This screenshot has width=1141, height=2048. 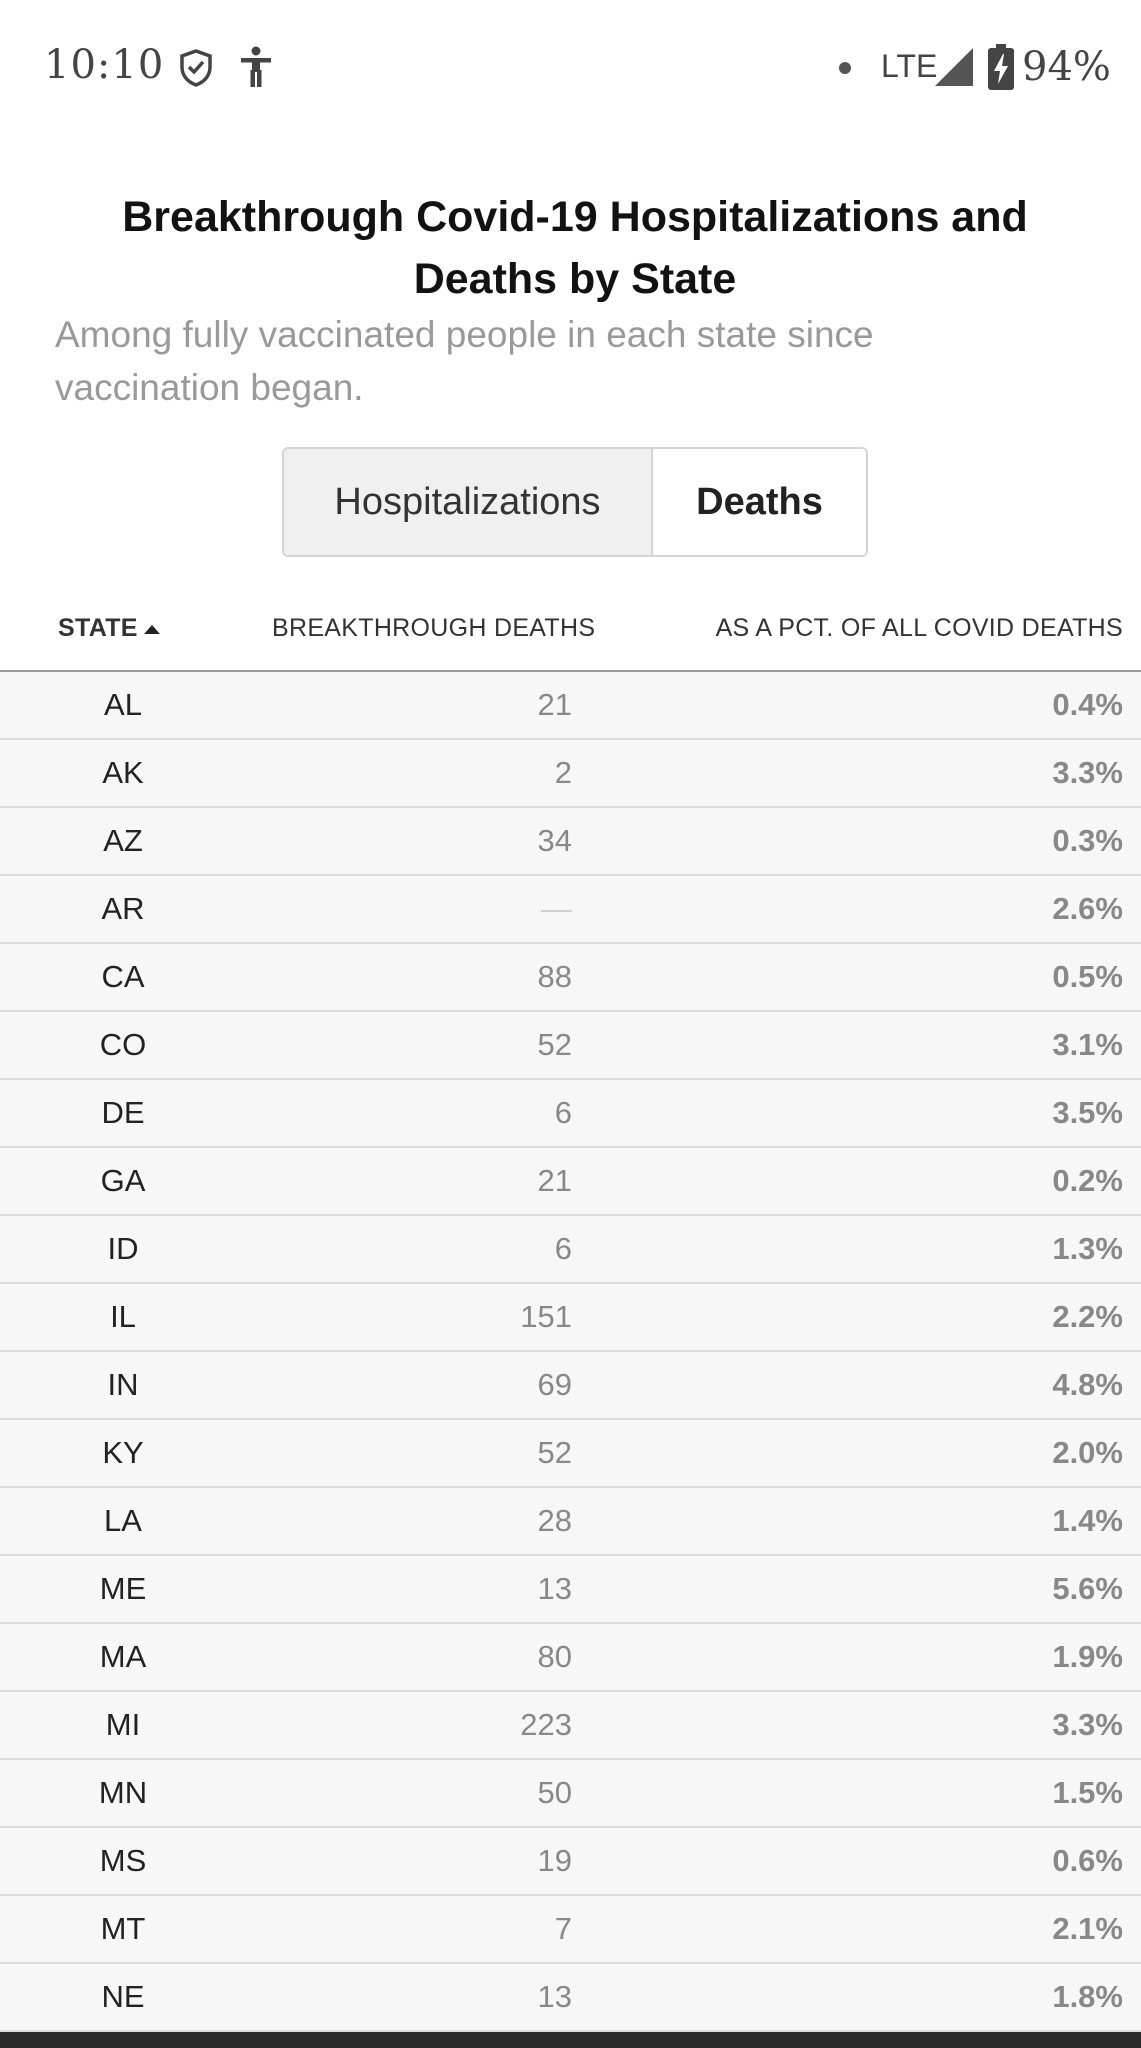 What do you see at coordinates (1066, 67) in the screenshot?
I see `battery-percent: 94%` at bounding box center [1066, 67].